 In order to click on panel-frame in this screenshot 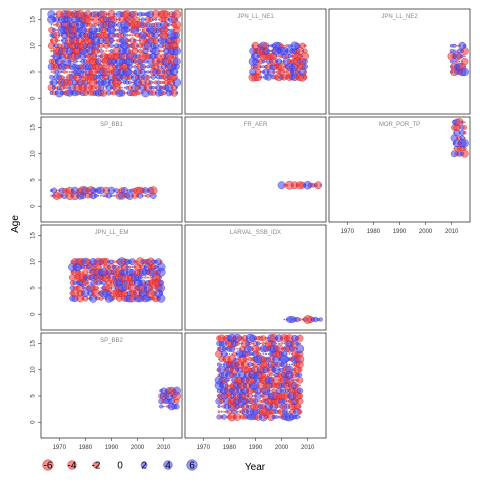, I will do `click(111, 385)`.